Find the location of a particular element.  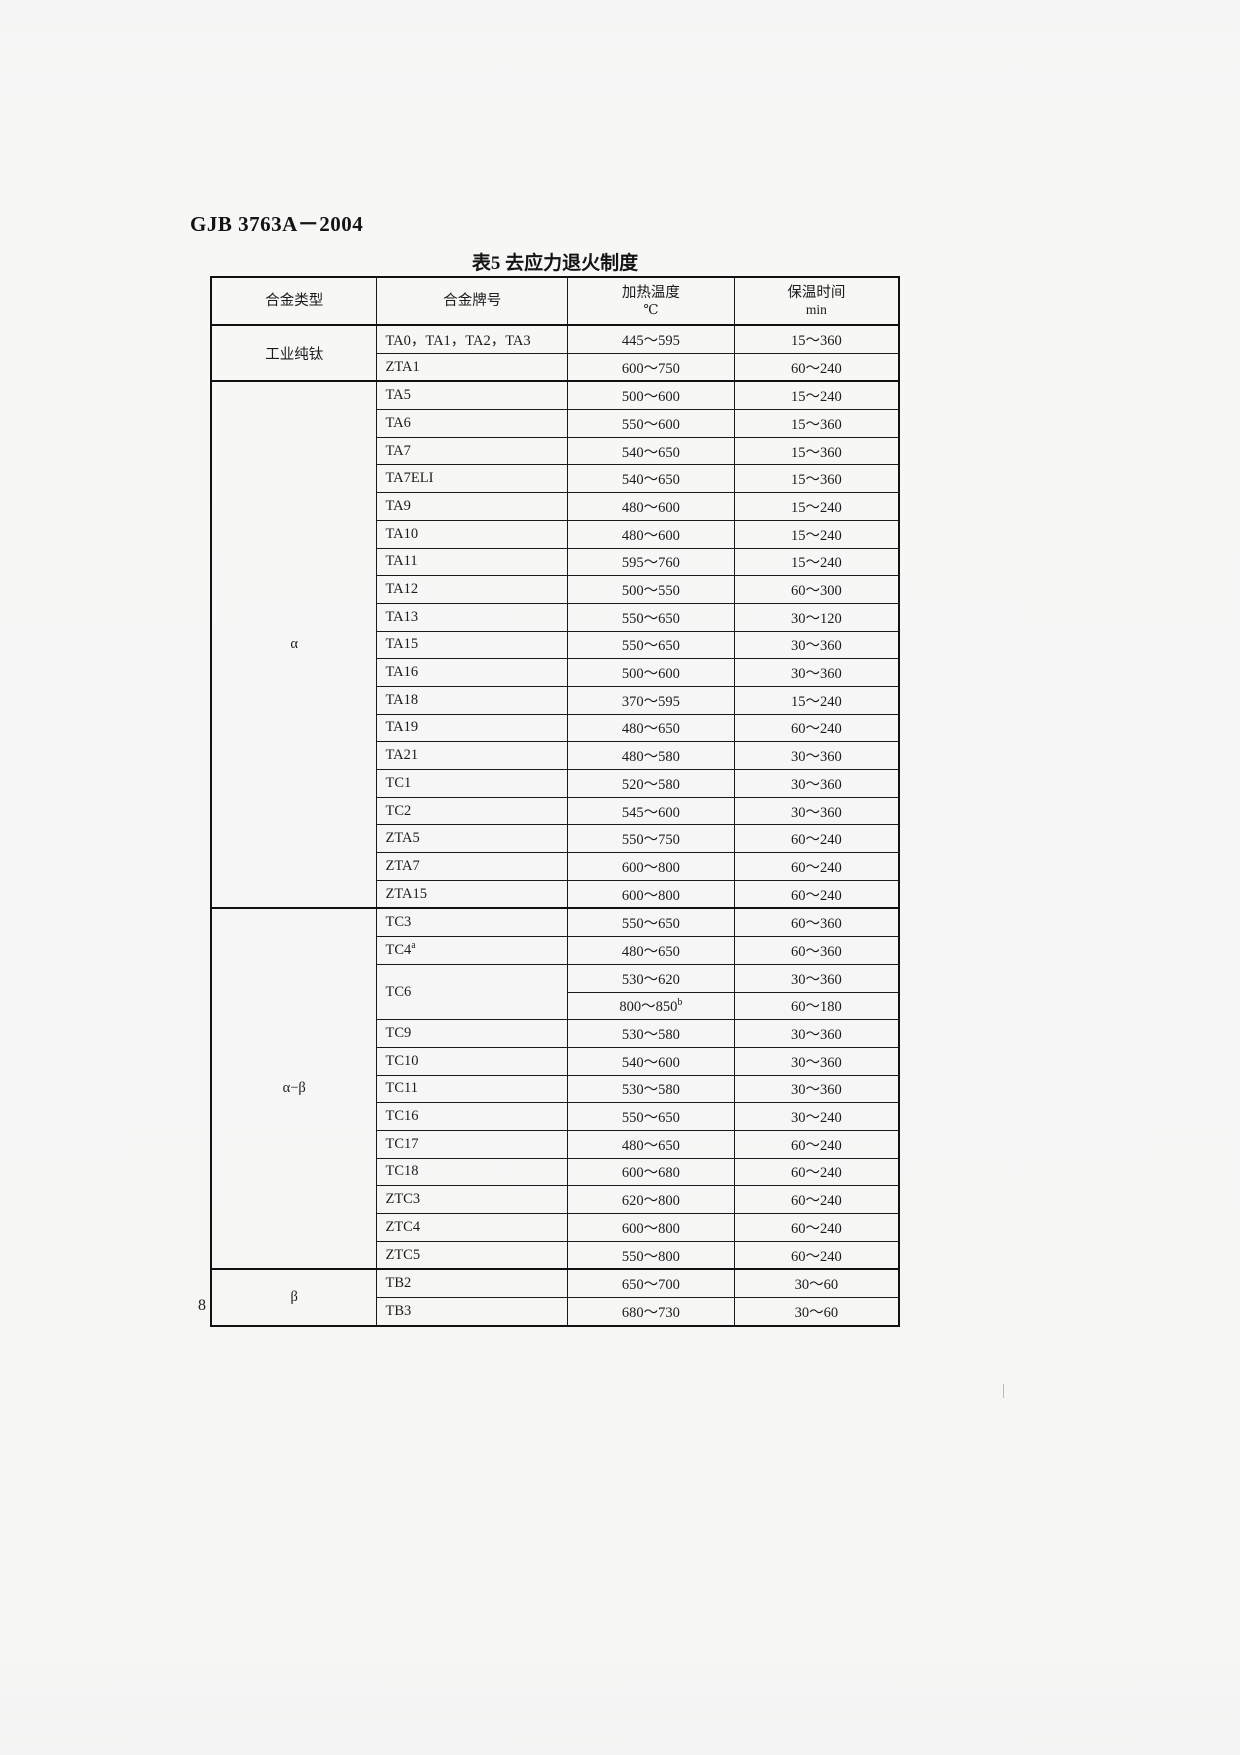

table-row: TA15 550～650 30～360 is located at coordinates (555, 645).